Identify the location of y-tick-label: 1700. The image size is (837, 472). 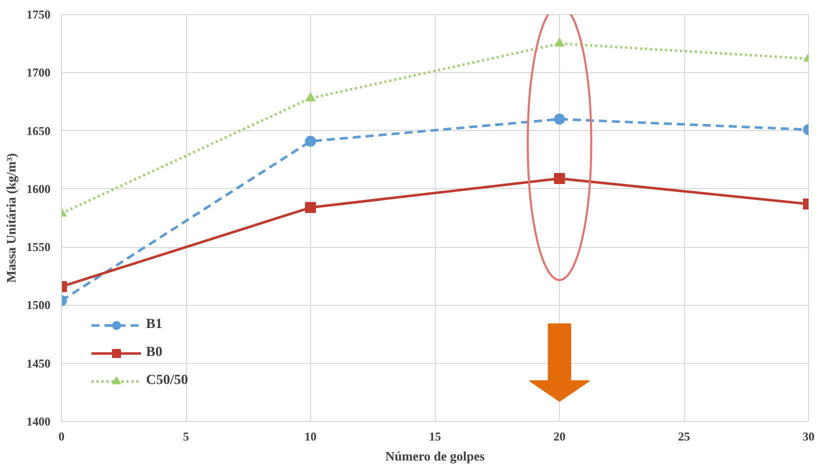
(38, 73).